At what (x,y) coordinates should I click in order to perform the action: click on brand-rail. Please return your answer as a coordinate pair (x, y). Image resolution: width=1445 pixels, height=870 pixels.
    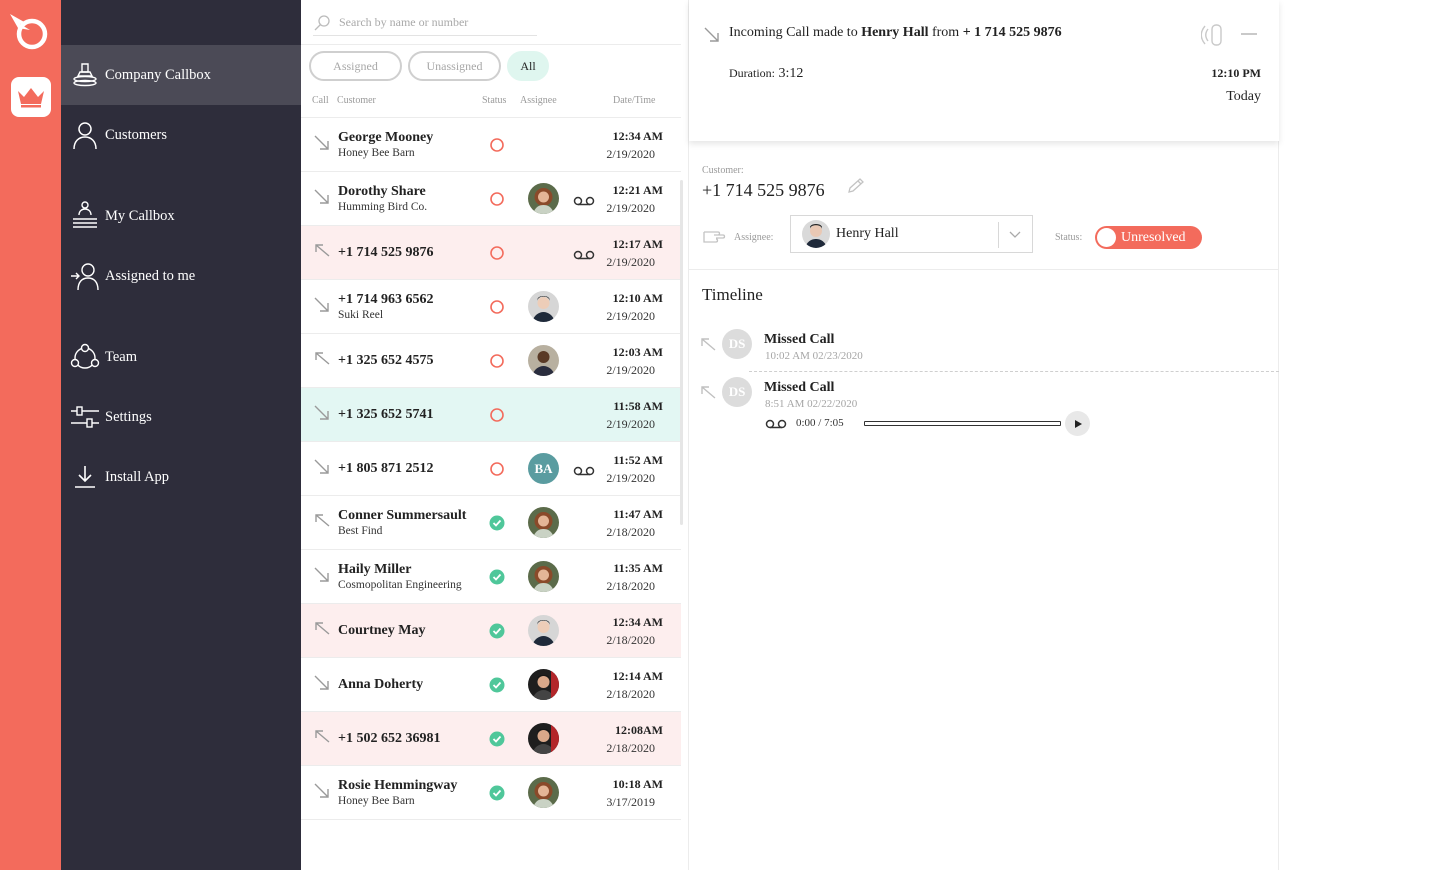
    Looking at the image, I should click on (30, 435).